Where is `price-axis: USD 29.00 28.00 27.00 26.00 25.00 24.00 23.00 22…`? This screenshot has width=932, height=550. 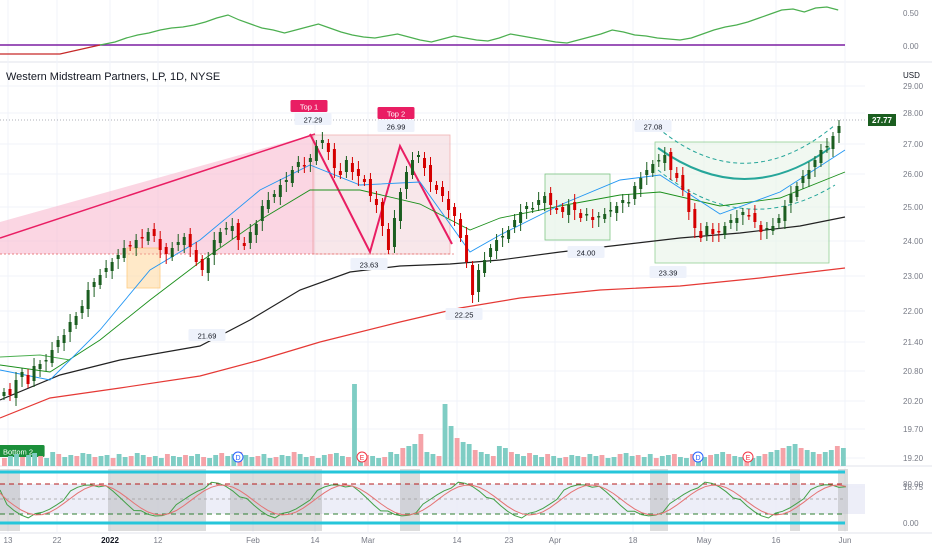
price-axis: USD 29.00 28.00 27.00 26.00 25.00 24.00 23.00 22… is located at coordinates (896, 268).